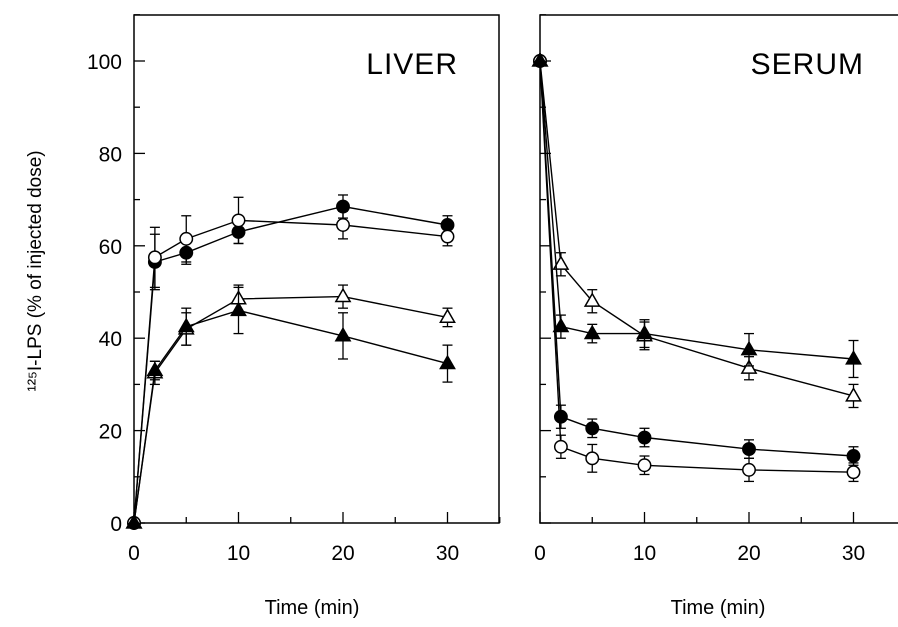 The image size is (898, 627). What do you see at coordinates (110, 247) in the screenshot?
I see `y-tick-label-liver: 60` at bounding box center [110, 247].